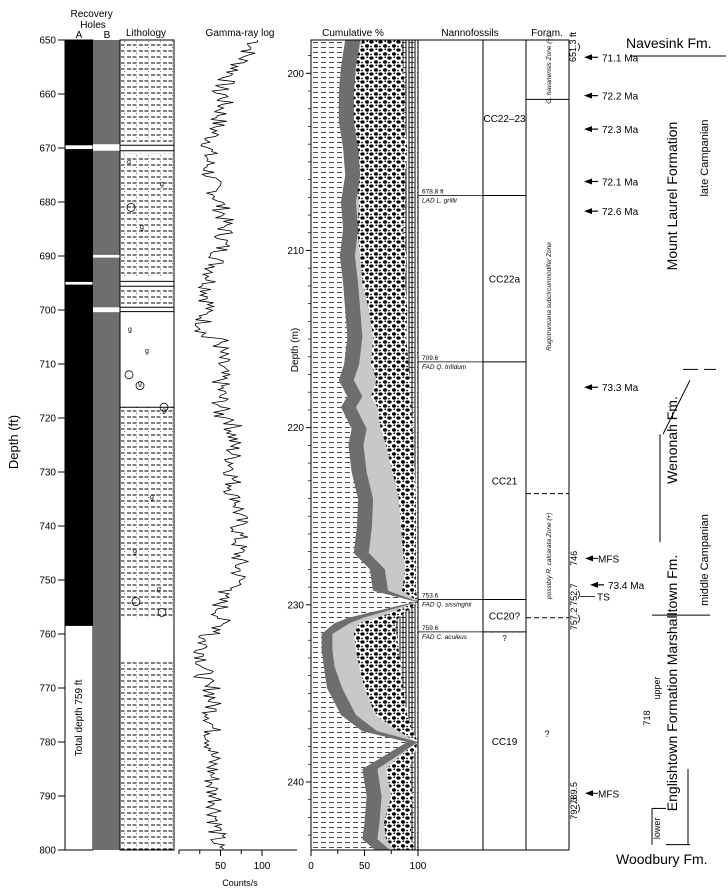  Describe the element at coordinates (469, 33) in the screenshot. I see `header-nannofossils: Nannofossils` at that location.